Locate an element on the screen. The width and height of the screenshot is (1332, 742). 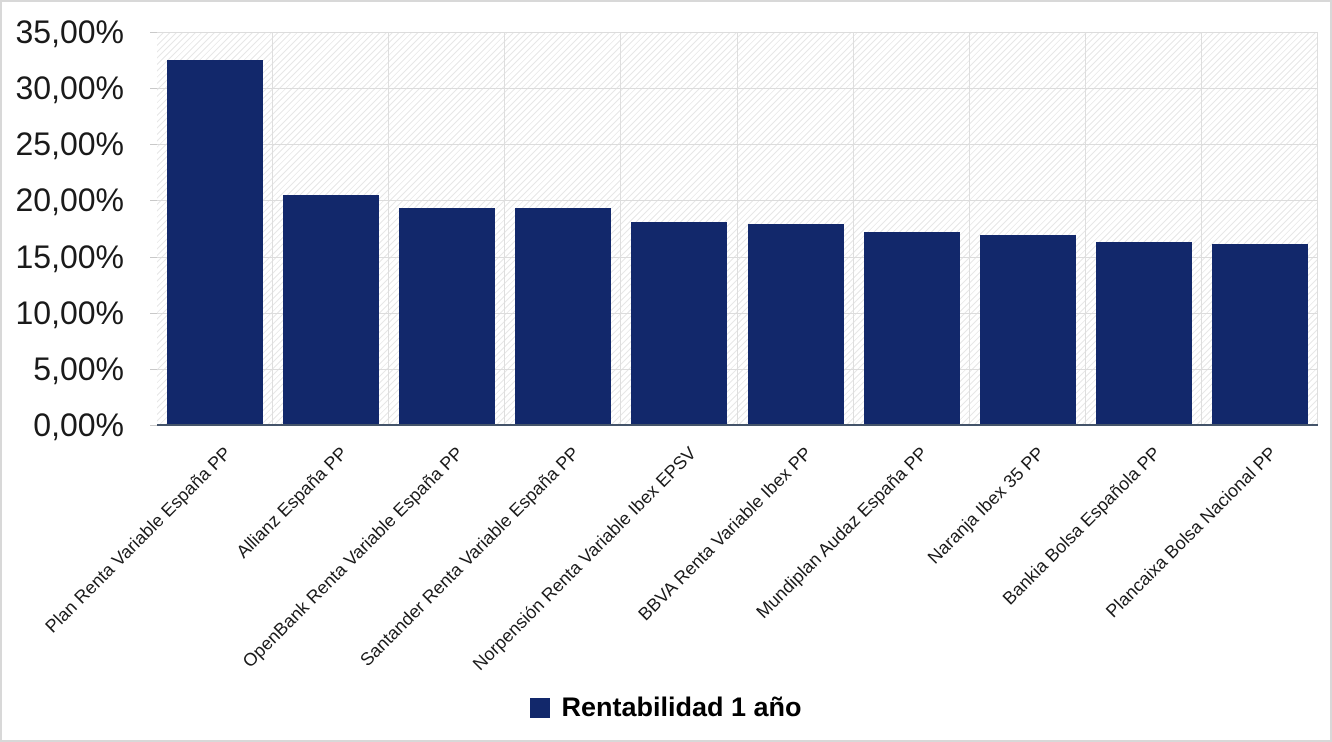
y-tick-label: 25,00% is located at coordinates (69, 144).